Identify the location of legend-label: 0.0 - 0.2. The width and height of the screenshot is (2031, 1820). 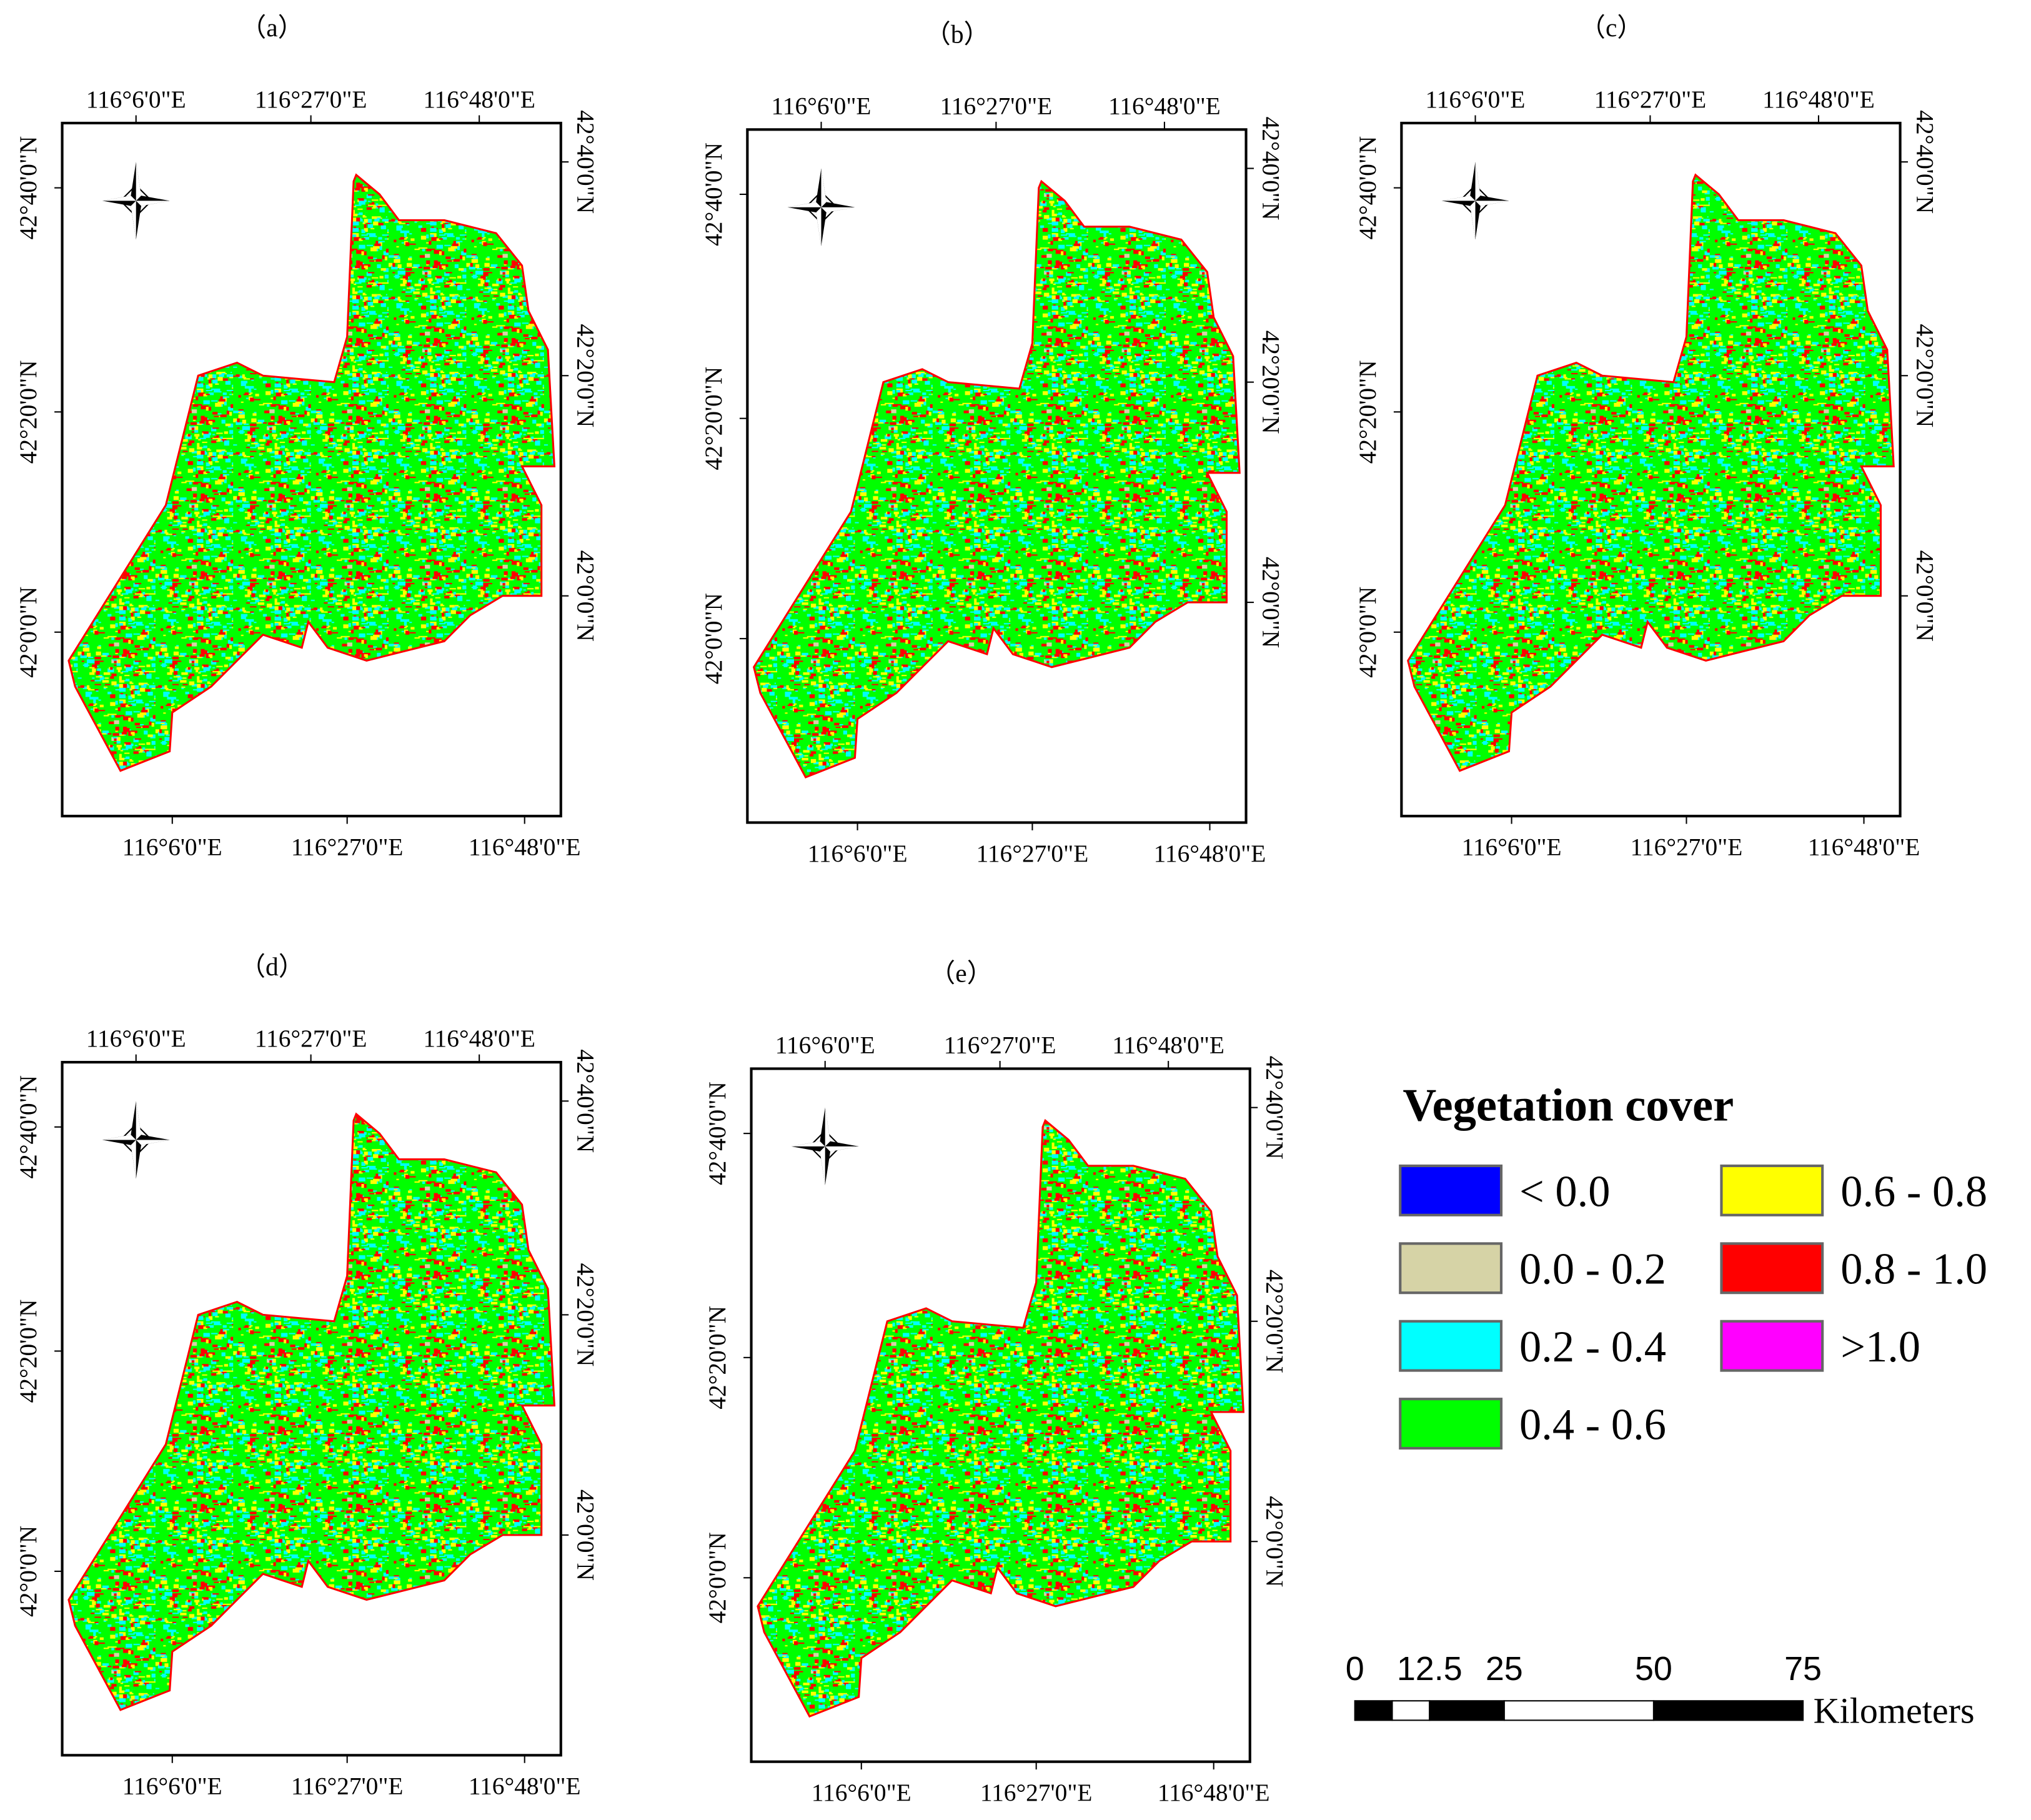
(1592, 1269).